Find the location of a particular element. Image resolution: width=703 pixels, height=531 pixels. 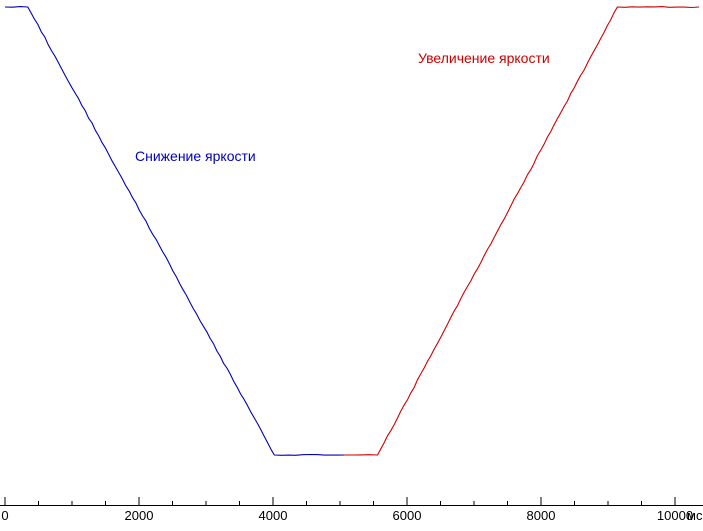

x-axis-unit-label: мс is located at coordinates (695, 515).